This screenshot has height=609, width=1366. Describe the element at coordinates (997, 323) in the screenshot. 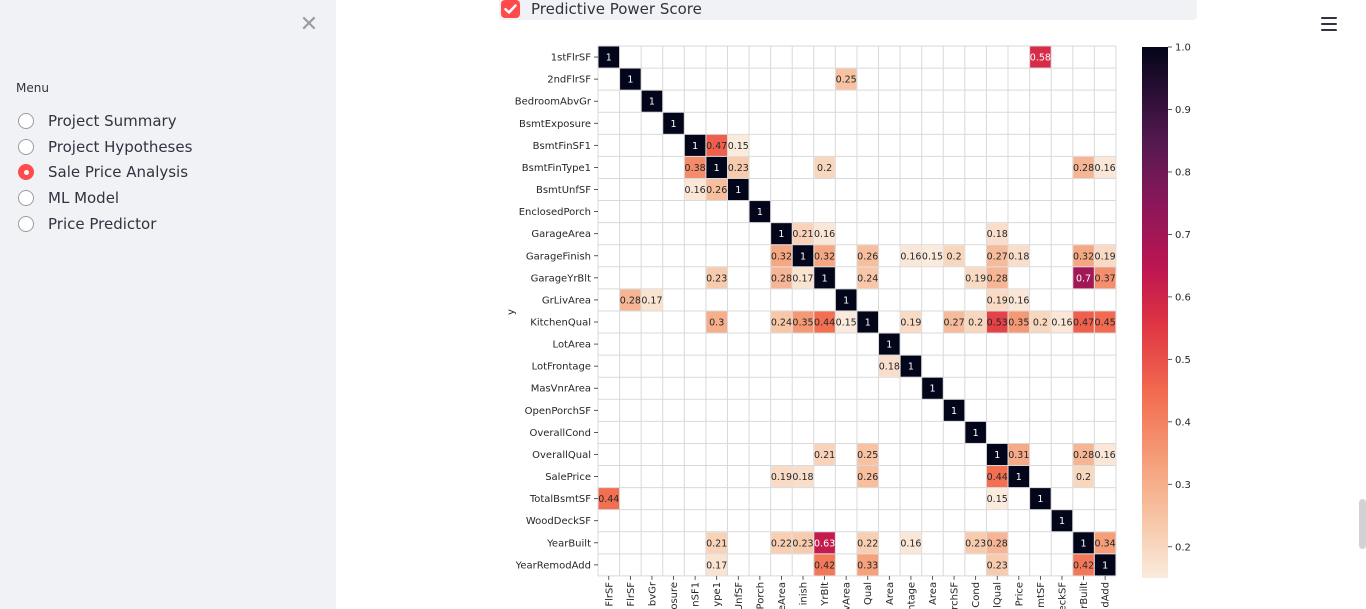

I see `heatmap-cell-value: 0.53` at that location.